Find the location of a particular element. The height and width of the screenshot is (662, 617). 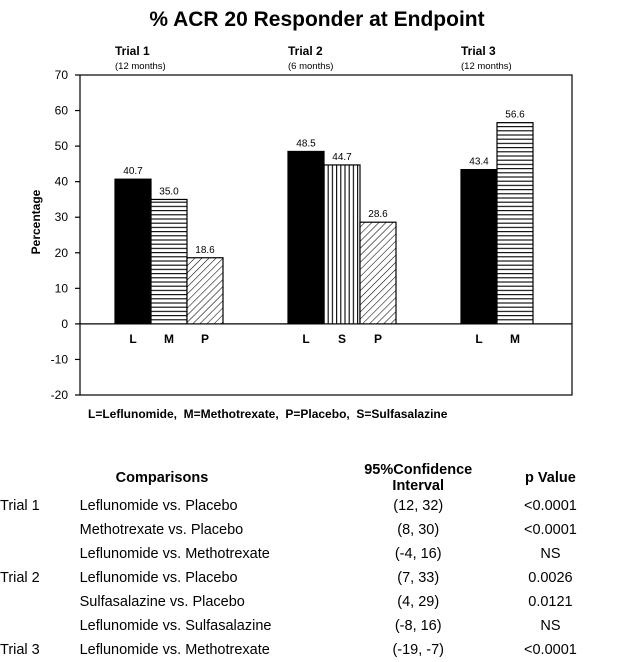

table-row: Leflunomide vs. Methotrexate (-4, 16) NS is located at coordinates (308, 554).